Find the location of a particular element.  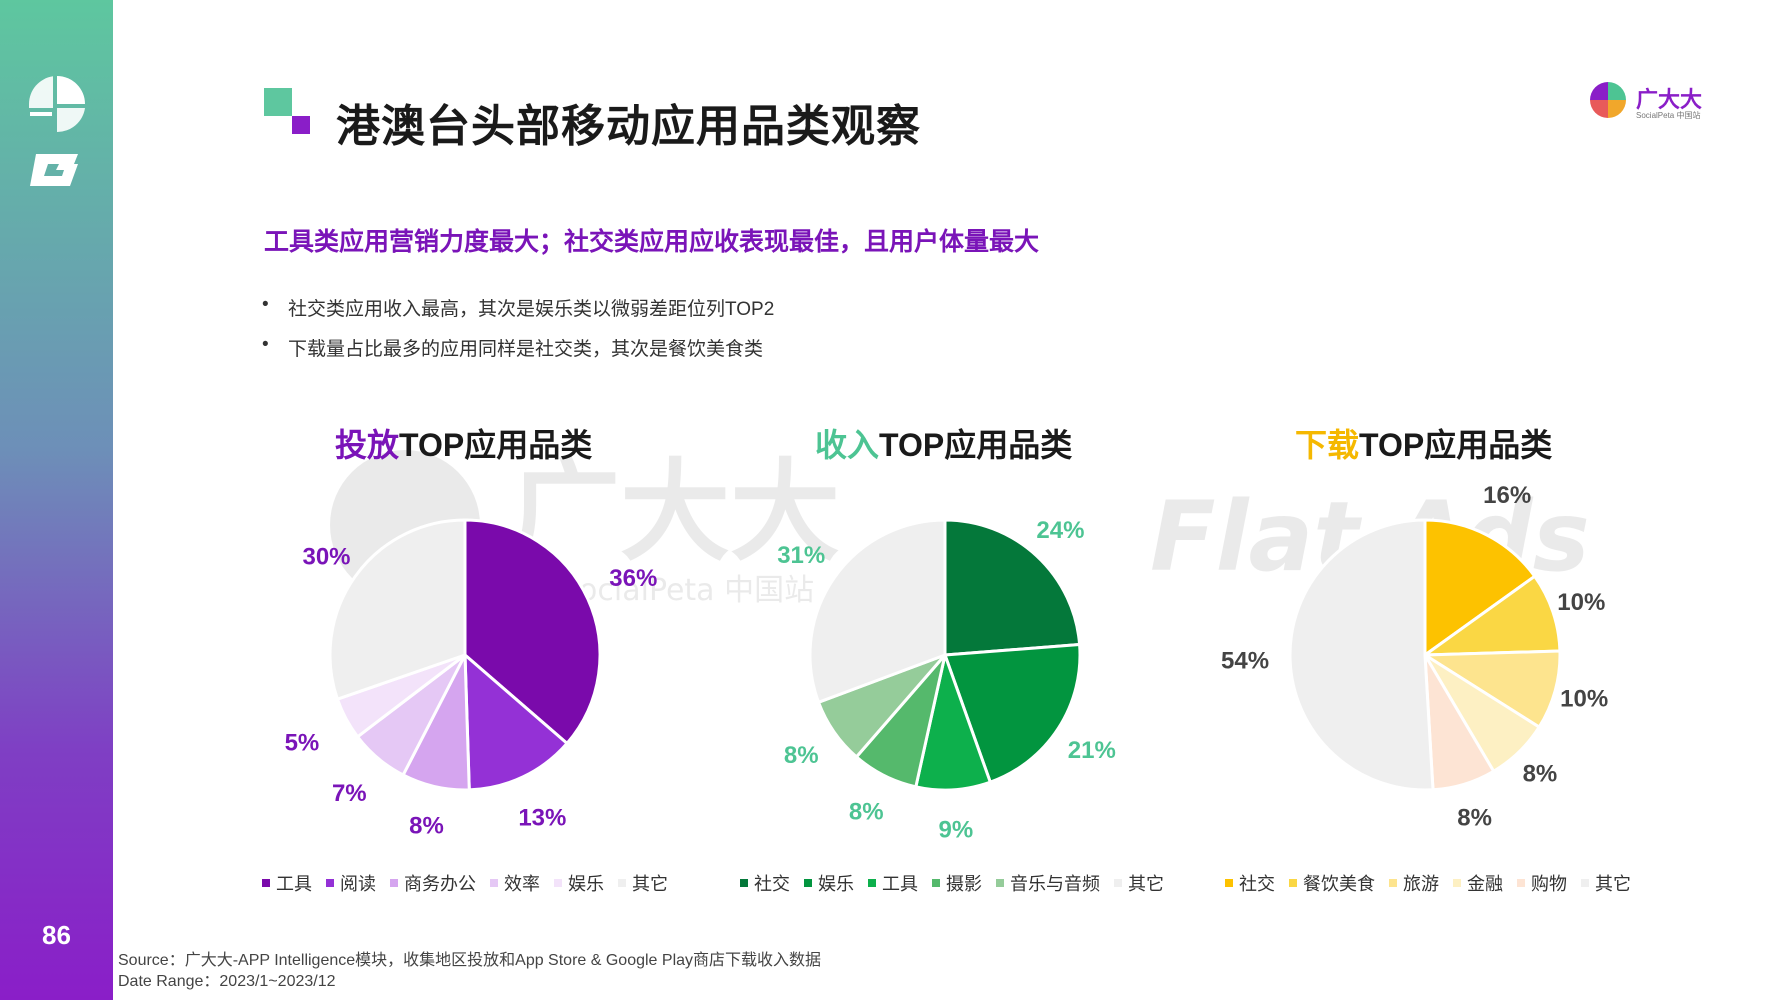

legend-label: 音乐与音频 is located at coordinates (1055, 884).